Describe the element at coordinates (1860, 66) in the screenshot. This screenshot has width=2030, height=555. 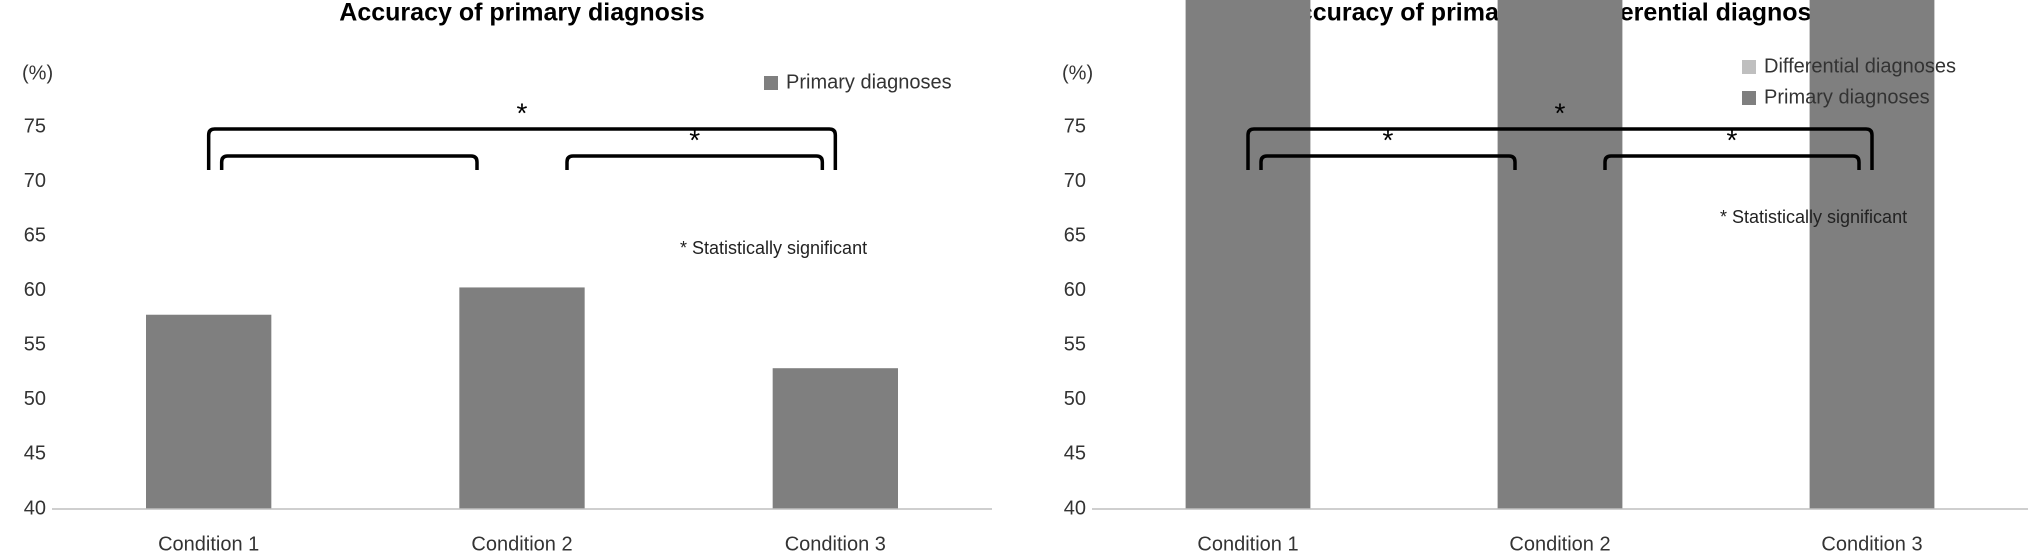
I see `legend-label: Differential diagnoses` at that location.